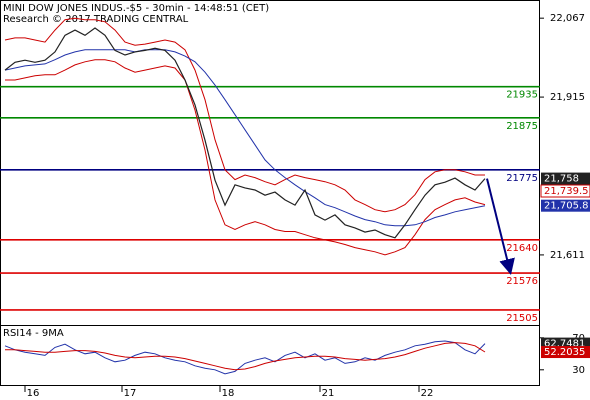 Image resolution: width=590 pixels, height=400 pixels. Describe the element at coordinates (33, 333) in the screenshot. I see `rsi-title: RSI14 - 9MA` at that location.